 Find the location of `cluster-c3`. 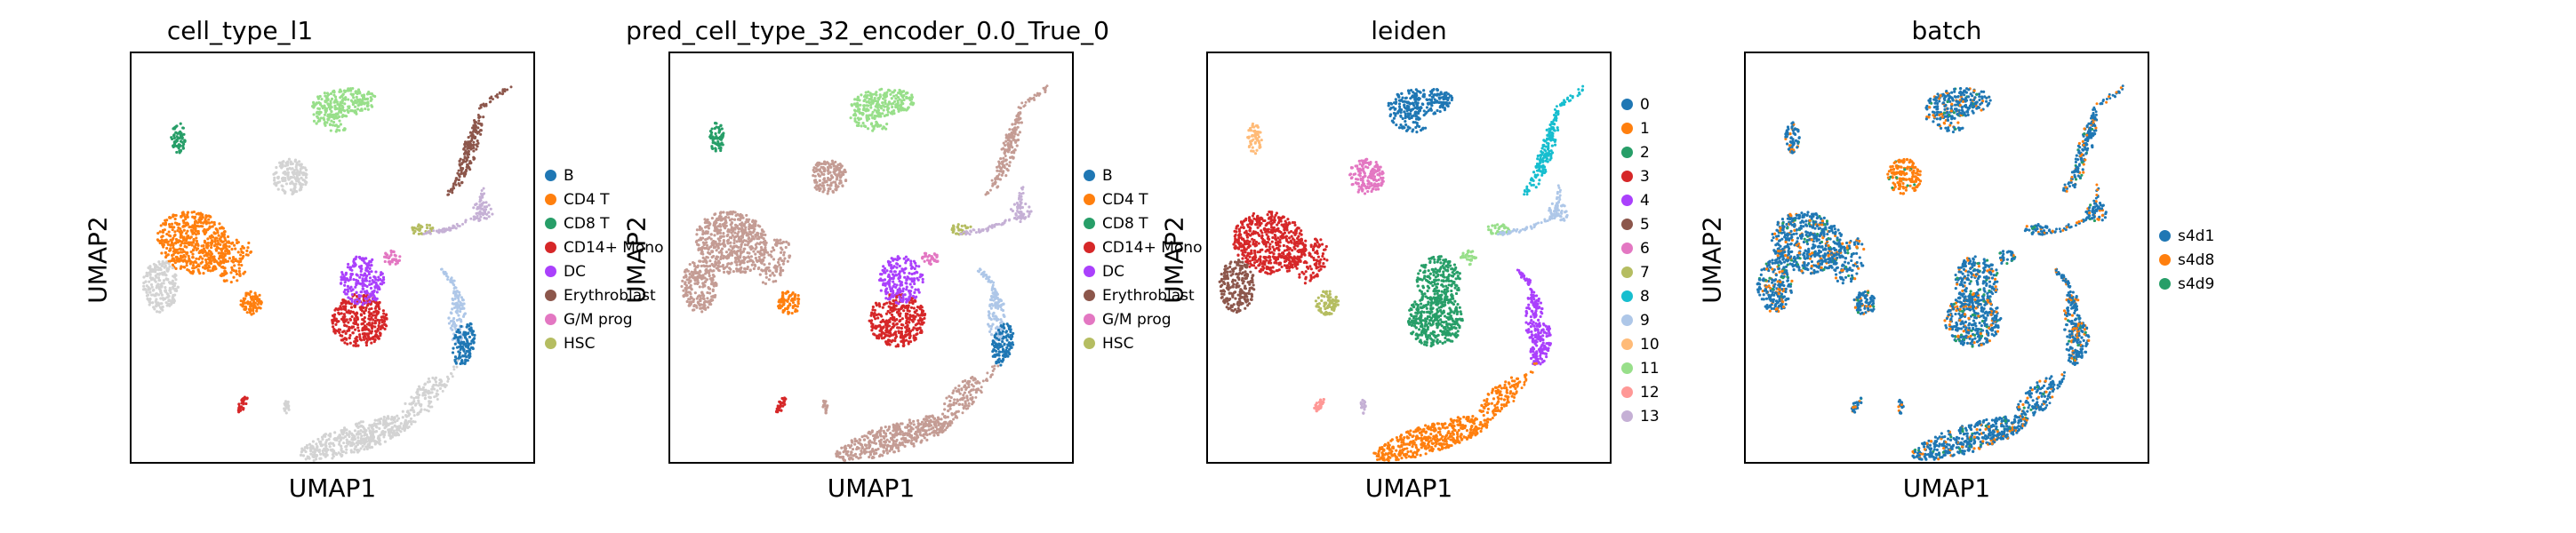

cluster-c3 is located at coordinates (830, 177).